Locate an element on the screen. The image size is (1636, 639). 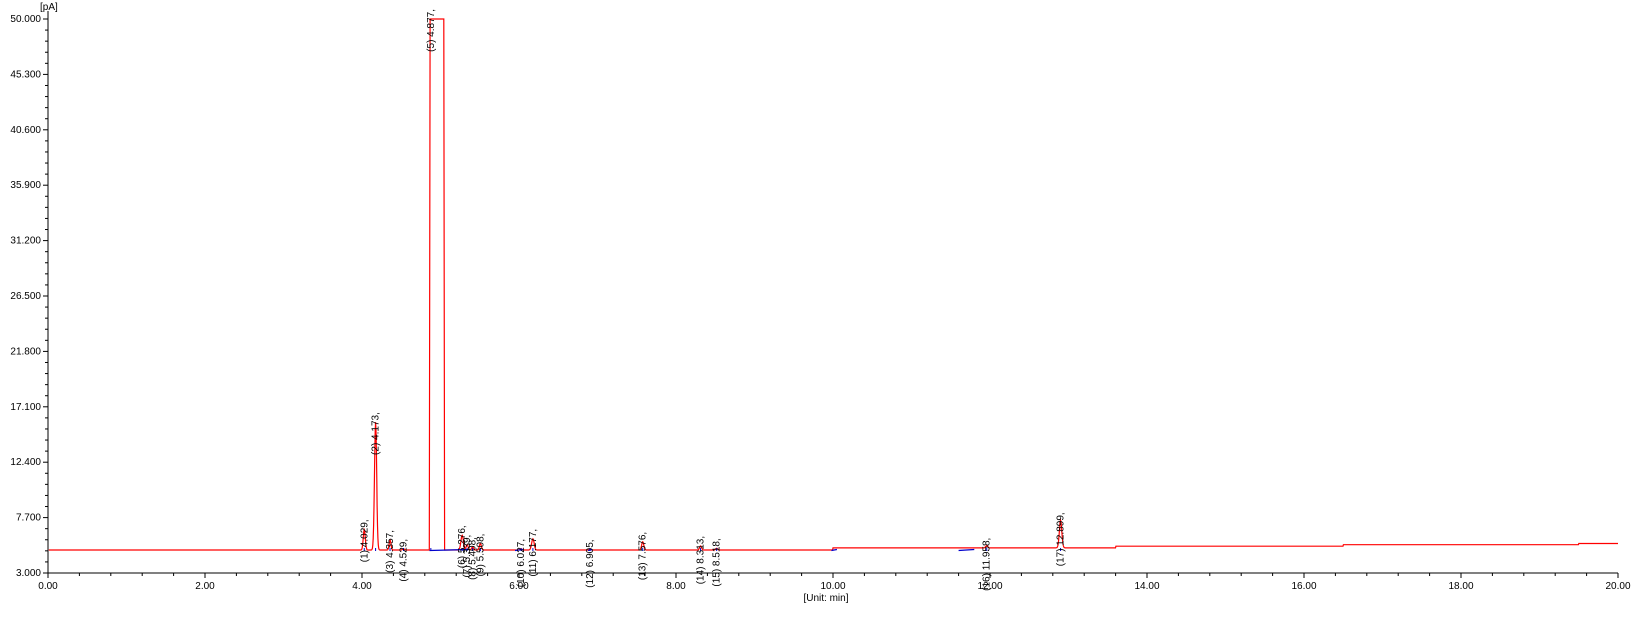
peak-label: (6) 5.276, is located at coordinates (462, 546).